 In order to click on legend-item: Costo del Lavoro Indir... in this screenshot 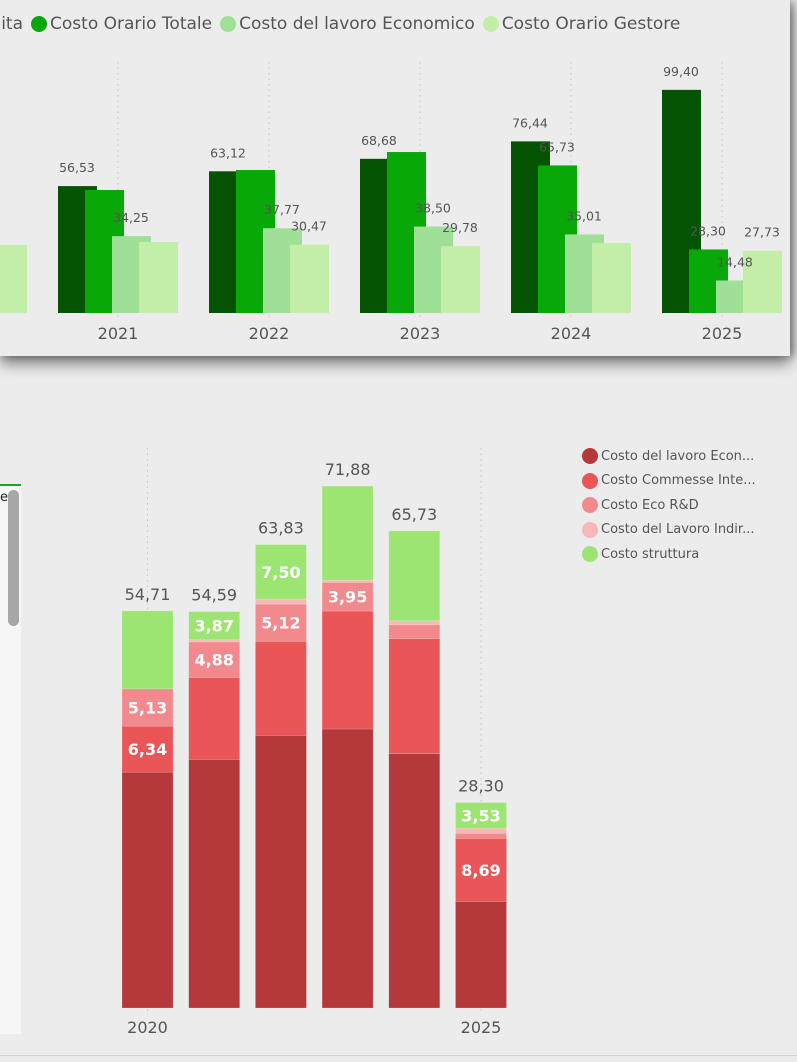, I will do `click(669, 530)`.